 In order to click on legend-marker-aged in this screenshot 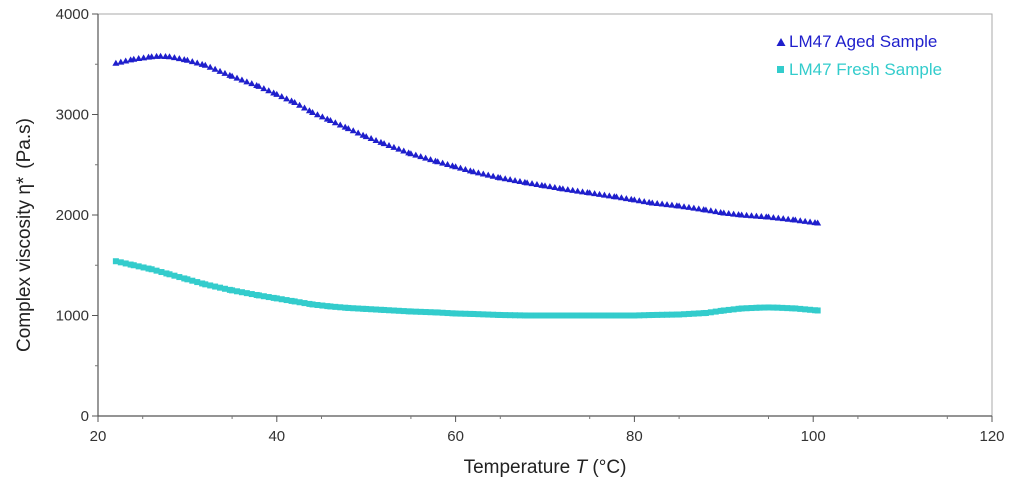, I will do `click(781, 42)`.